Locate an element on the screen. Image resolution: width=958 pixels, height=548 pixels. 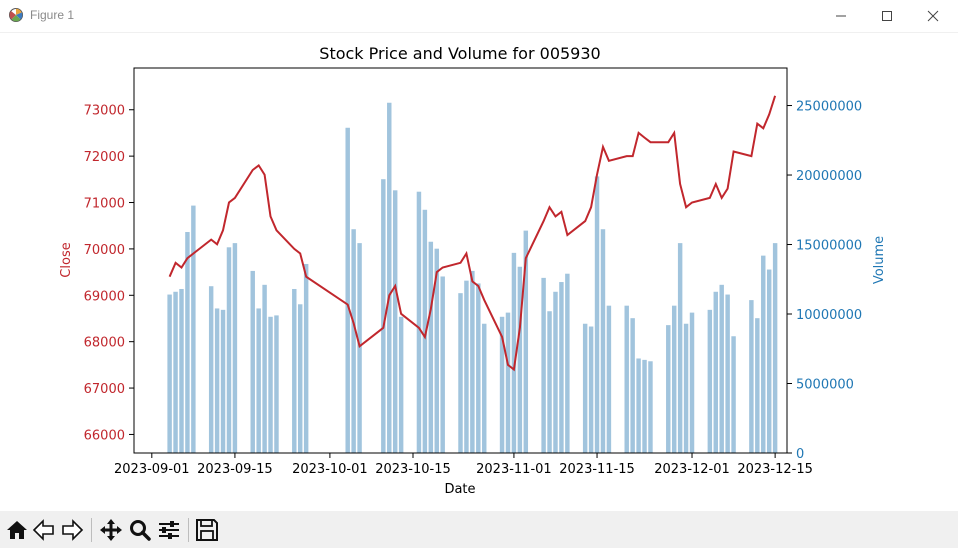
forward-arrow-icon is located at coordinates (73, 530).